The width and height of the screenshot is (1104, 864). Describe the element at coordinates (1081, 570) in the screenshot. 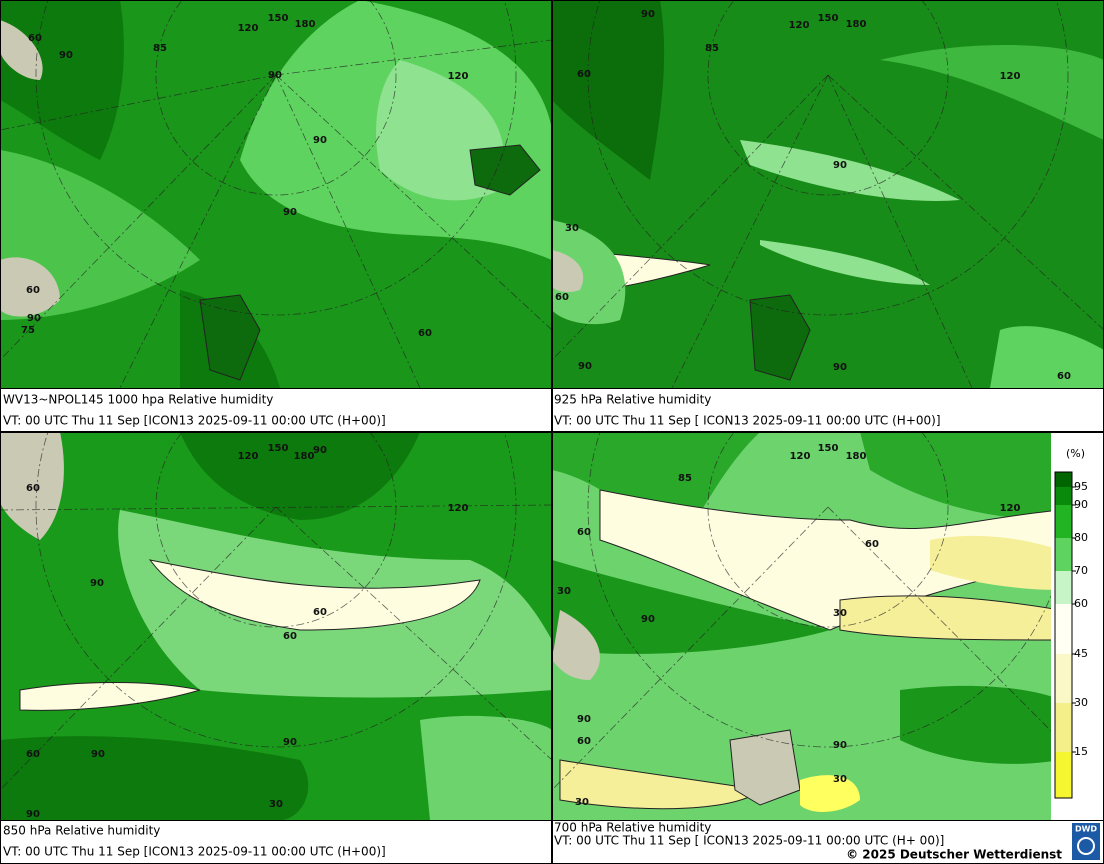

I see `colorbar-label: 70` at that location.